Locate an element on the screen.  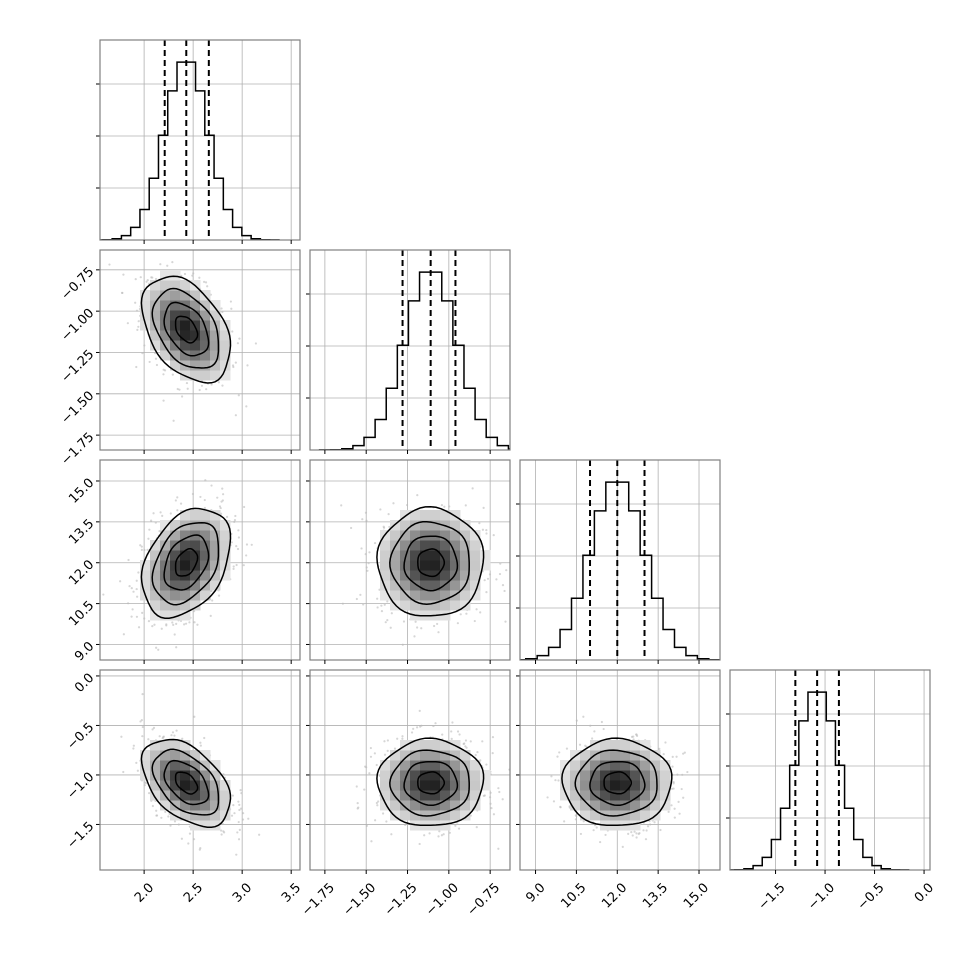
panel-frame is located at coordinates (620, 770).